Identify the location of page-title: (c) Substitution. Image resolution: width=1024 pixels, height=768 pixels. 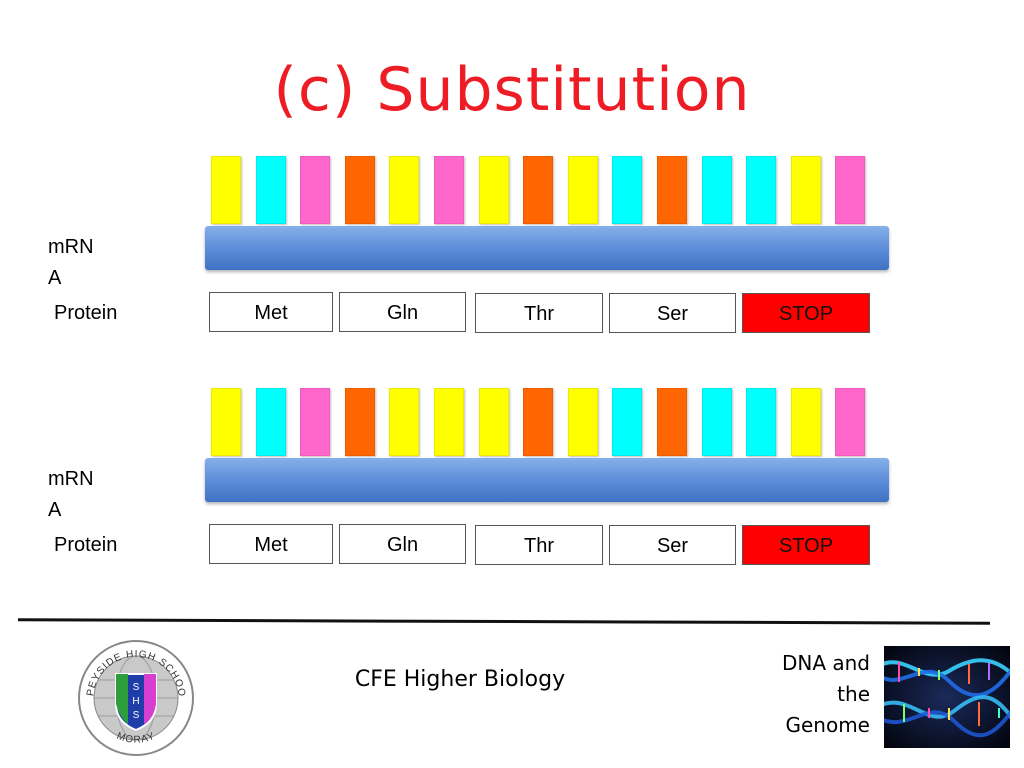
(512, 90).